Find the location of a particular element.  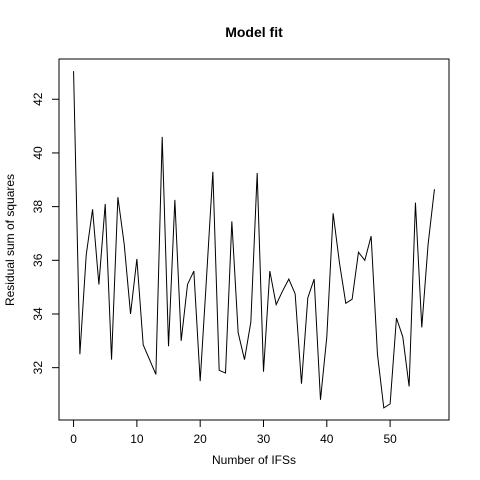

x-tick-label: 30 is located at coordinates (264, 439).